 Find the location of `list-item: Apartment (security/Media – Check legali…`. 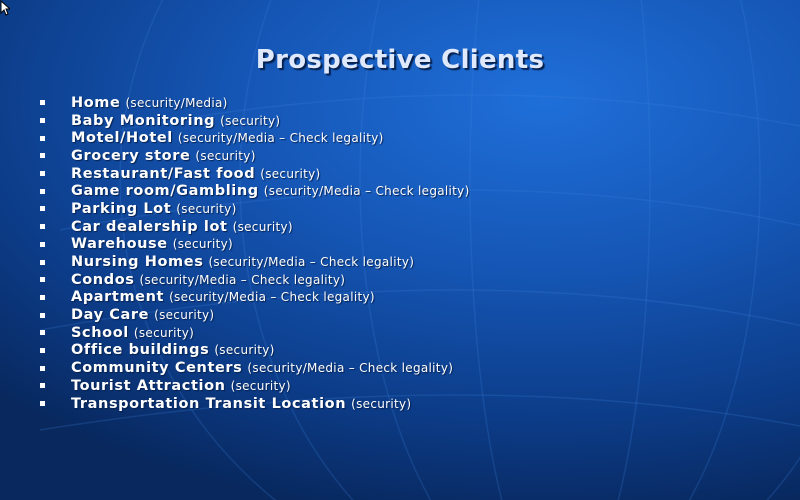

list-item: Apartment (security/Media – Check legali… is located at coordinates (255, 298).